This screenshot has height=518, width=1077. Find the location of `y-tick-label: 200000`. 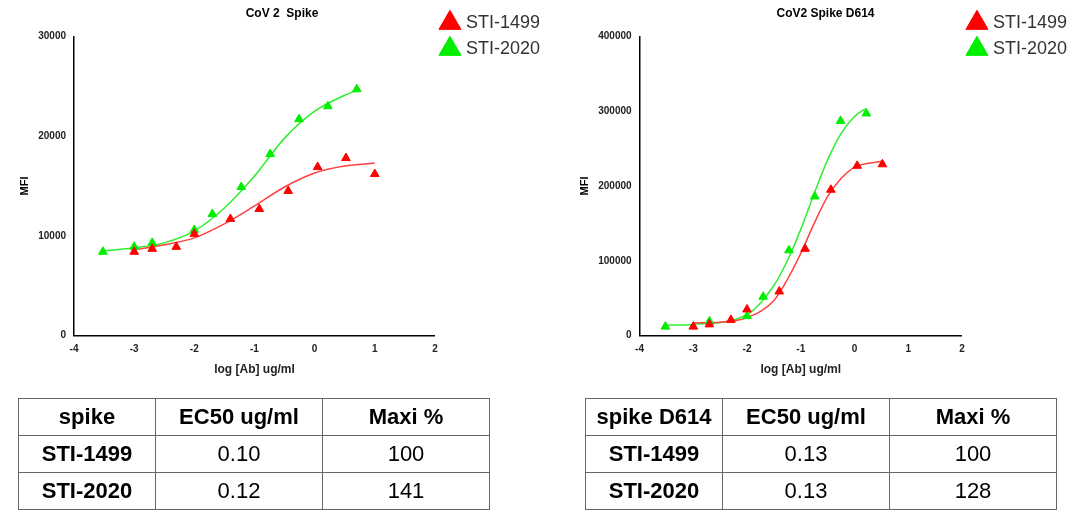

y-tick-label: 200000 is located at coordinates (615, 185).